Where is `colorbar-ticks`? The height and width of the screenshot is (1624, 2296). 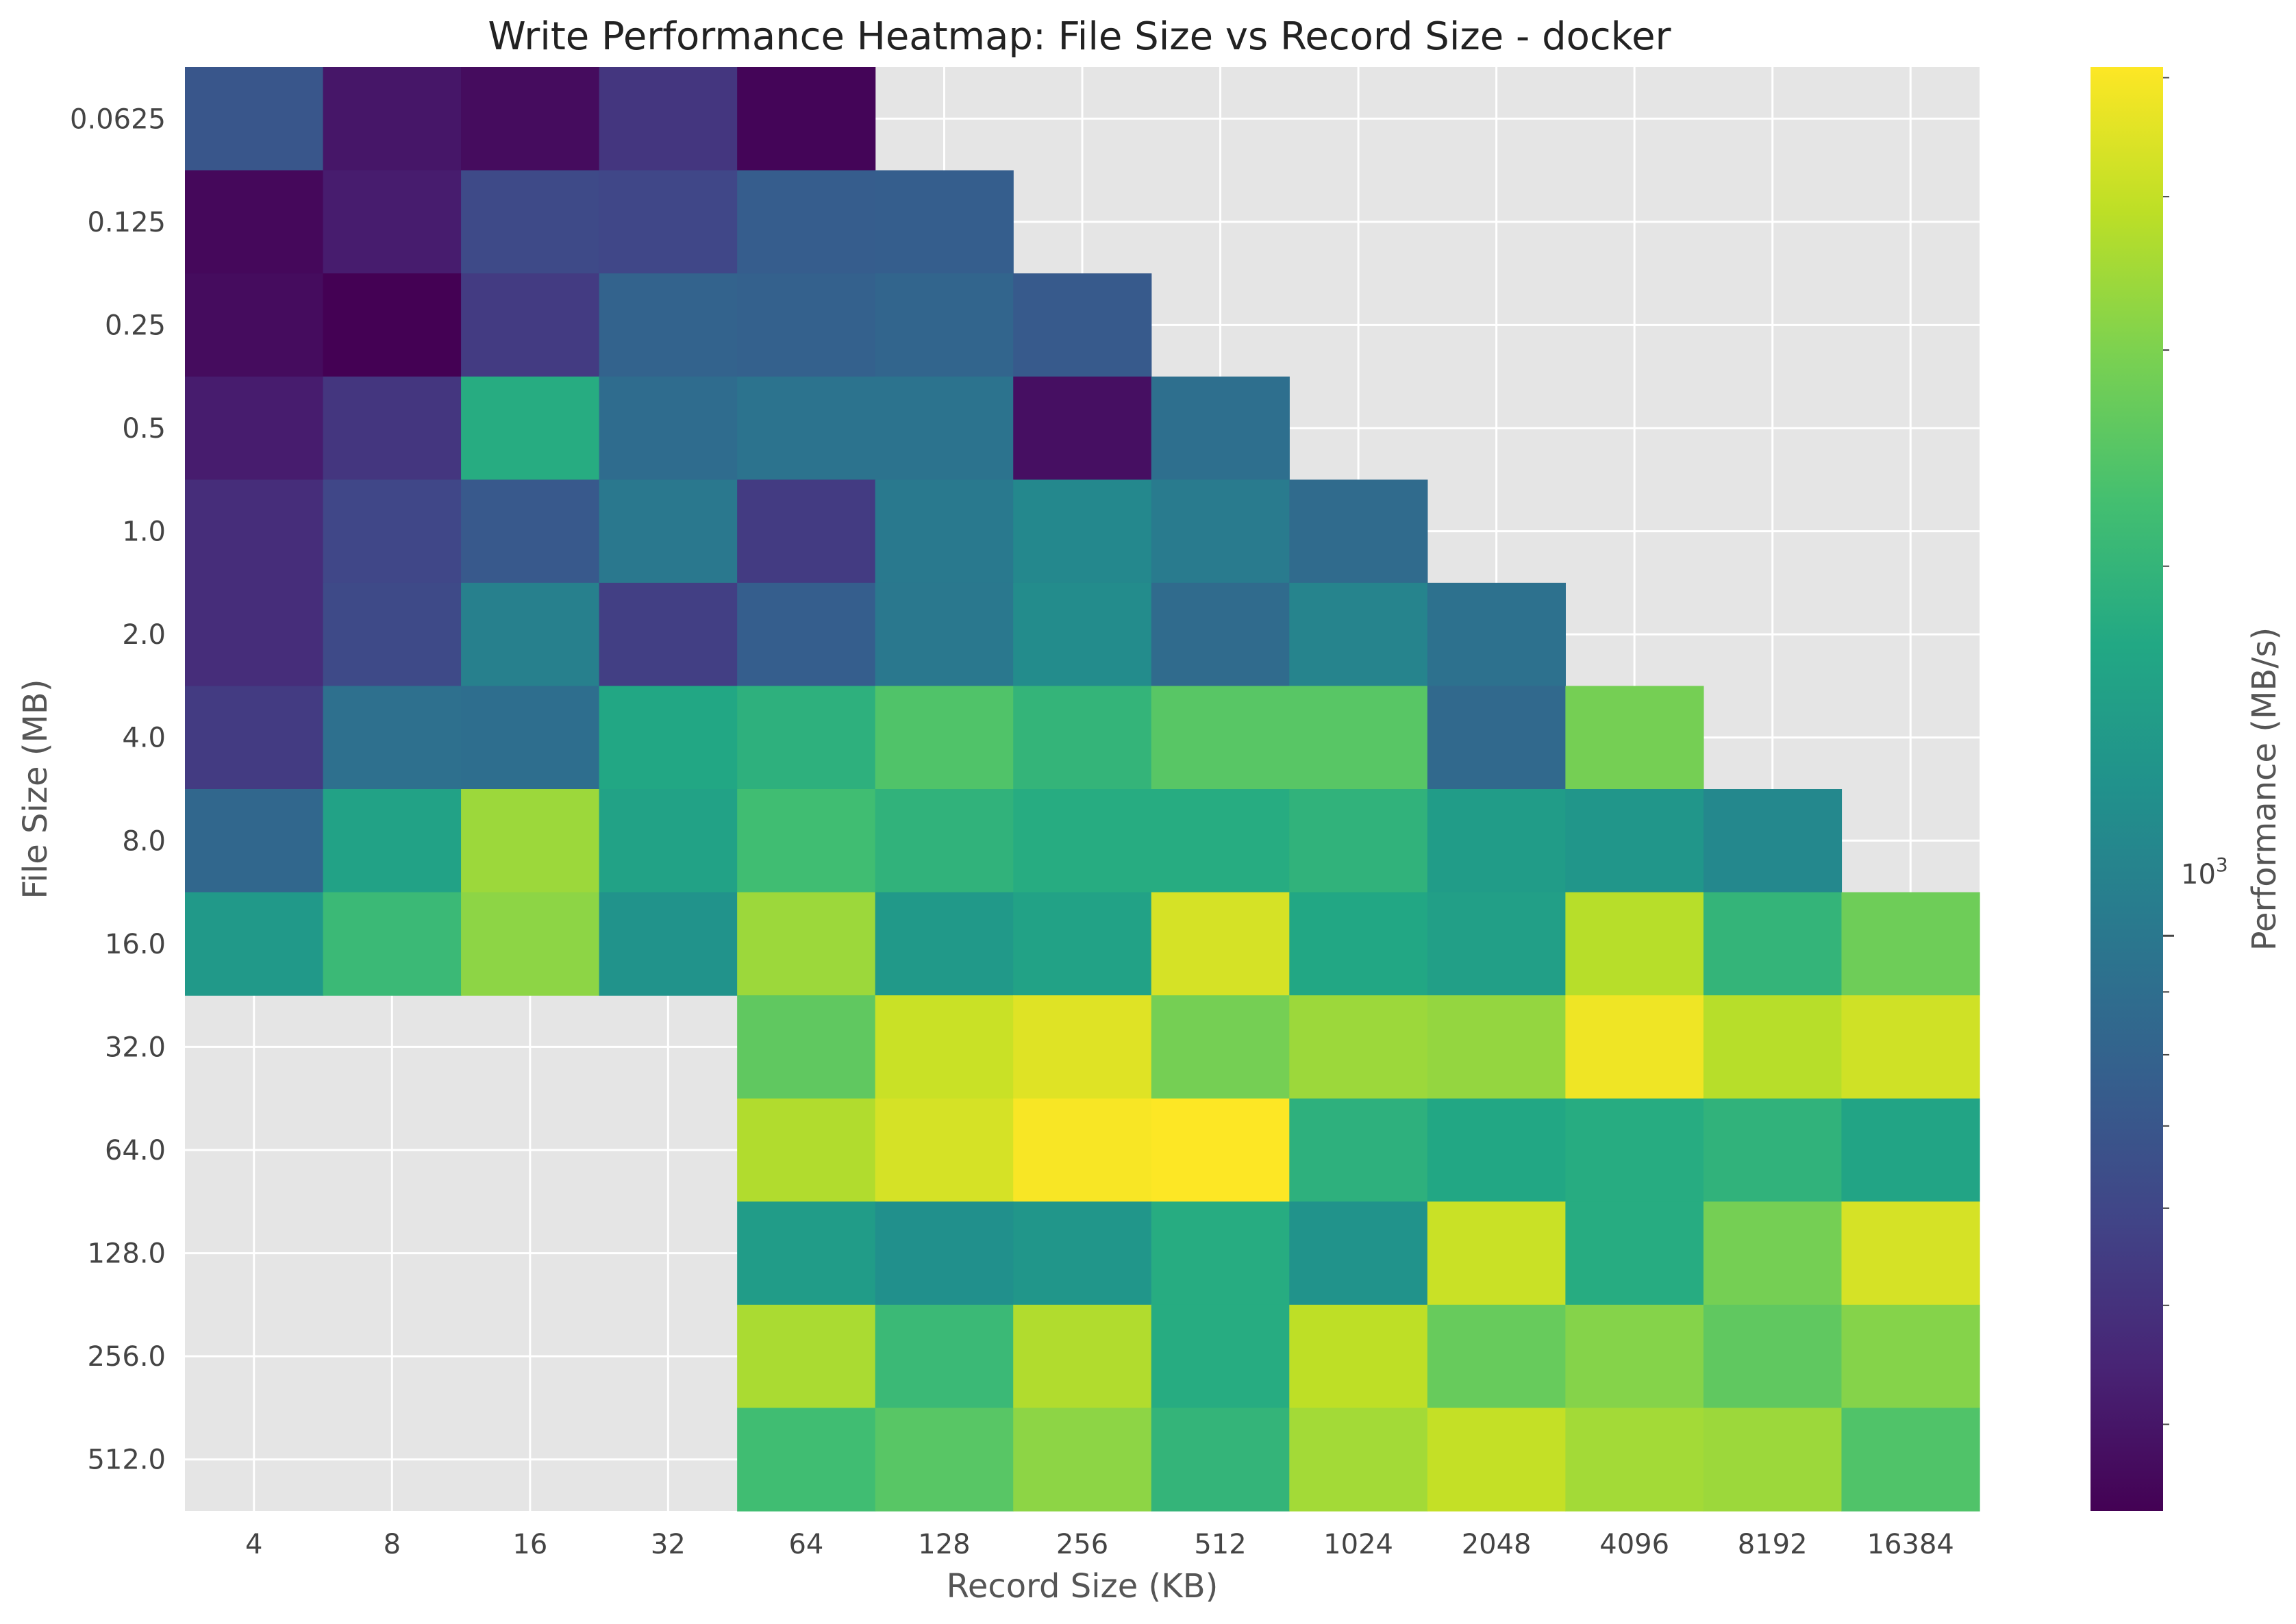 colorbar-ticks is located at coordinates (2168, 751).